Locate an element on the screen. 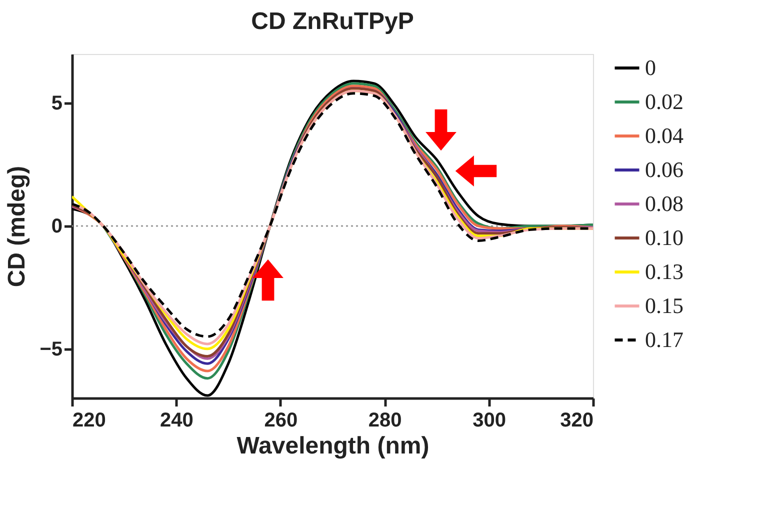 This screenshot has width=773, height=515. y-tick-label: −5 is located at coordinates (51, 349).